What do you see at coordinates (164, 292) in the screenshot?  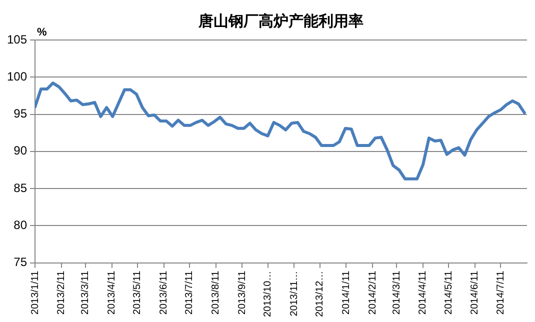 I see `x-tick-label: 2013/6/11` at bounding box center [164, 292].